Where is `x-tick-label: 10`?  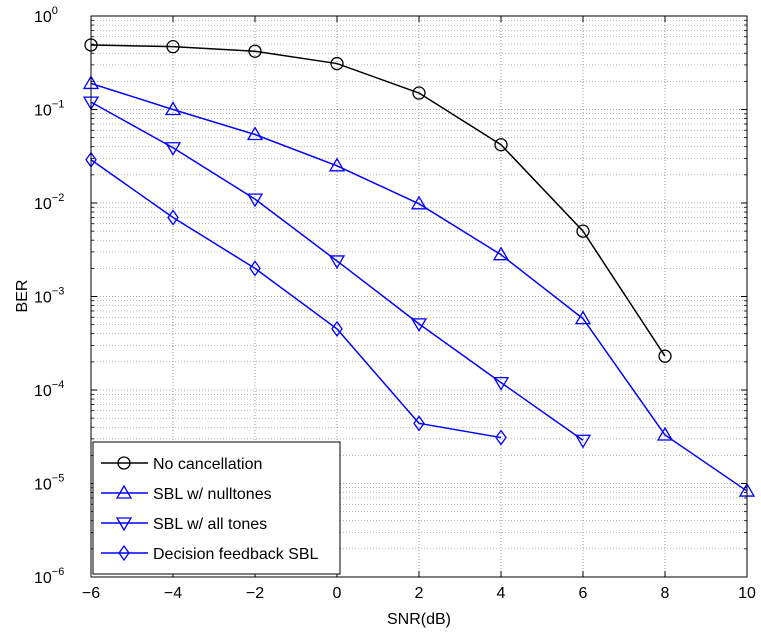
x-tick-label: 10 is located at coordinates (747, 593).